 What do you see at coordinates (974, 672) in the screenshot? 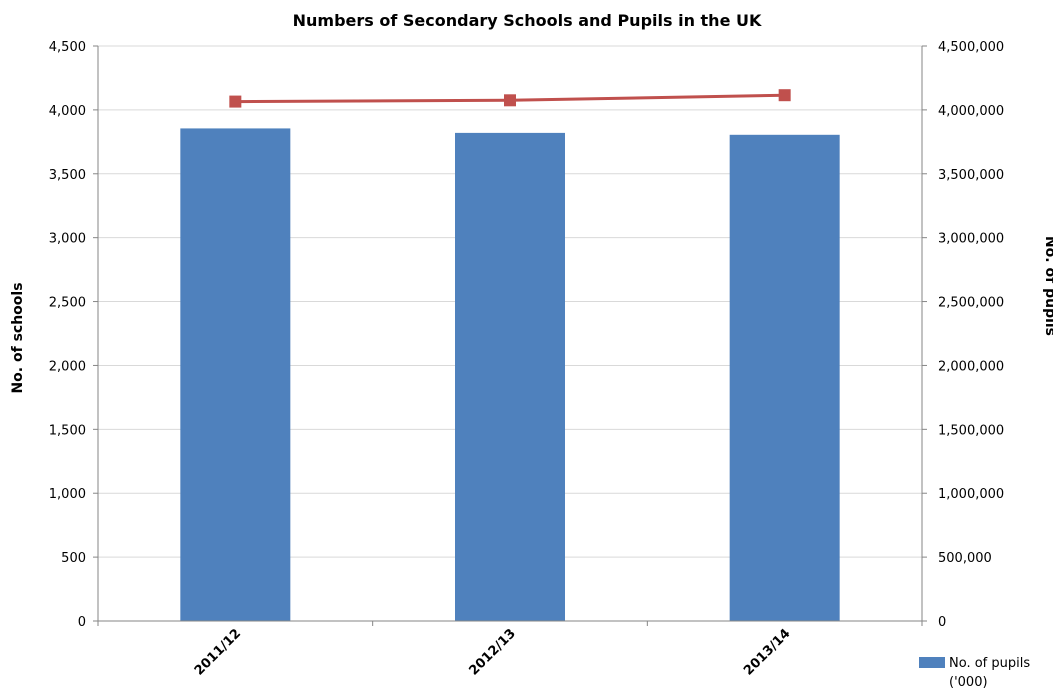
I see `legend: No. of pupils ('000)` at bounding box center [974, 672].